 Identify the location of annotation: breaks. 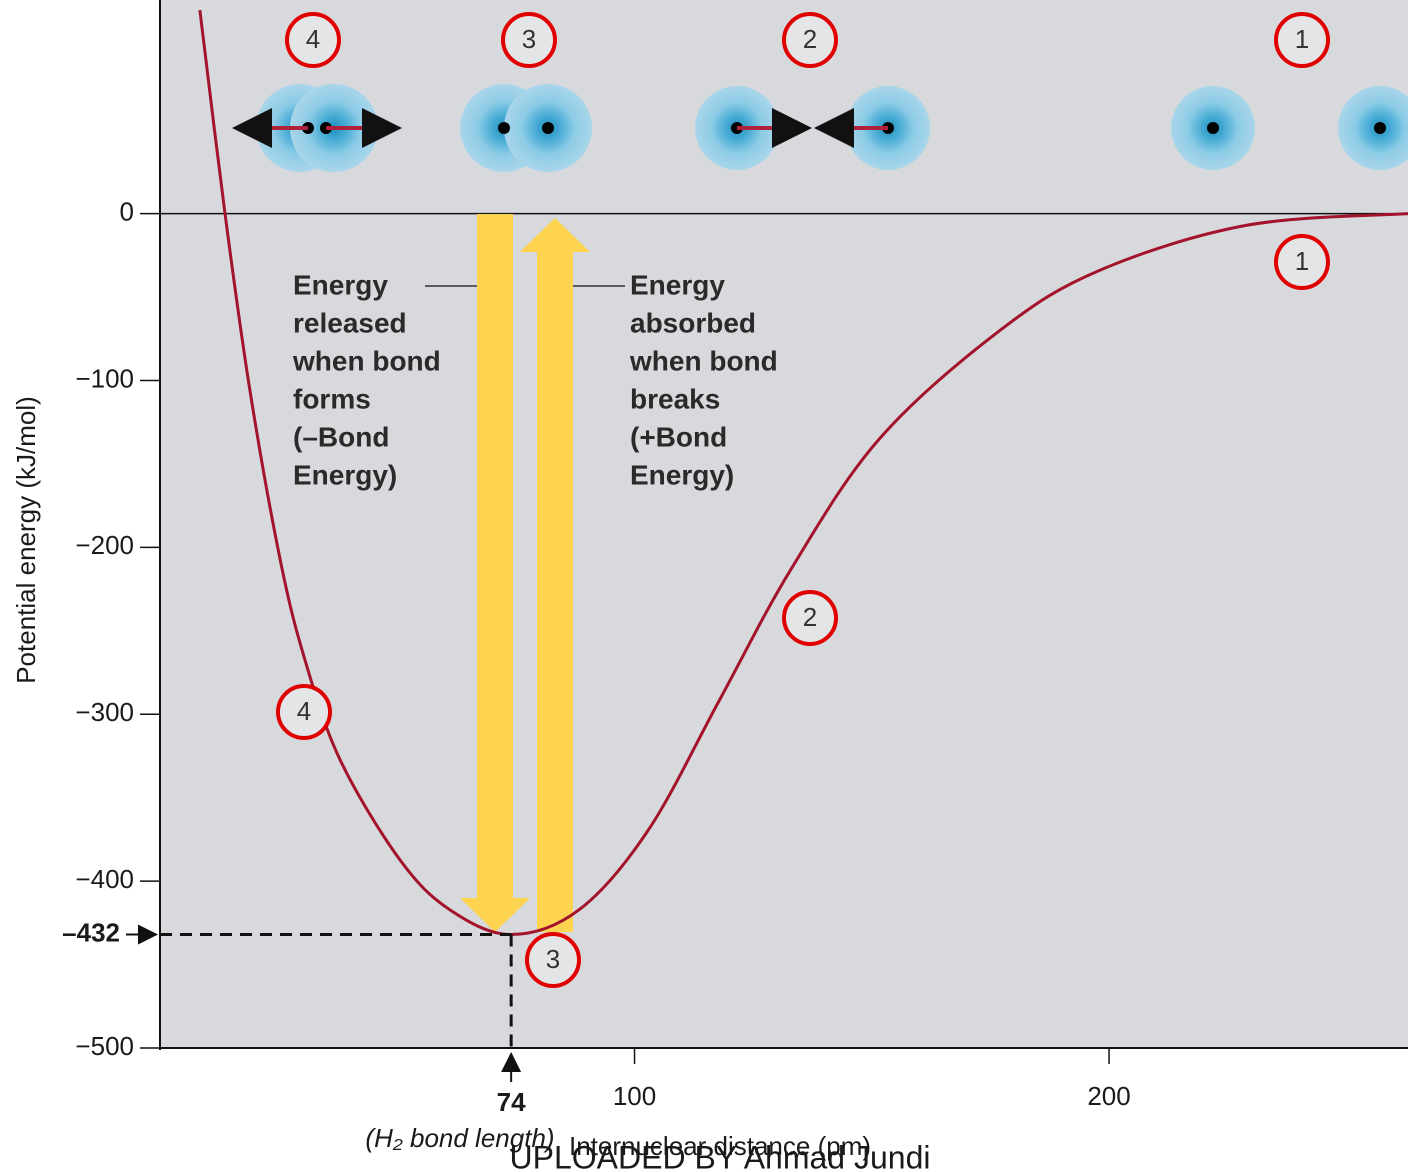
(675, 398).